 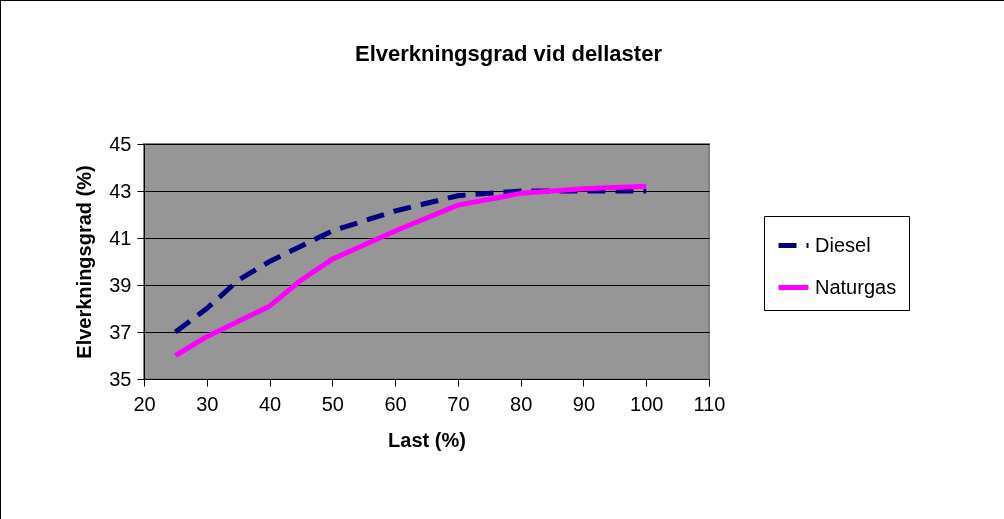 I want to click on x-tick-label: 100, so click(x=647, y=403).